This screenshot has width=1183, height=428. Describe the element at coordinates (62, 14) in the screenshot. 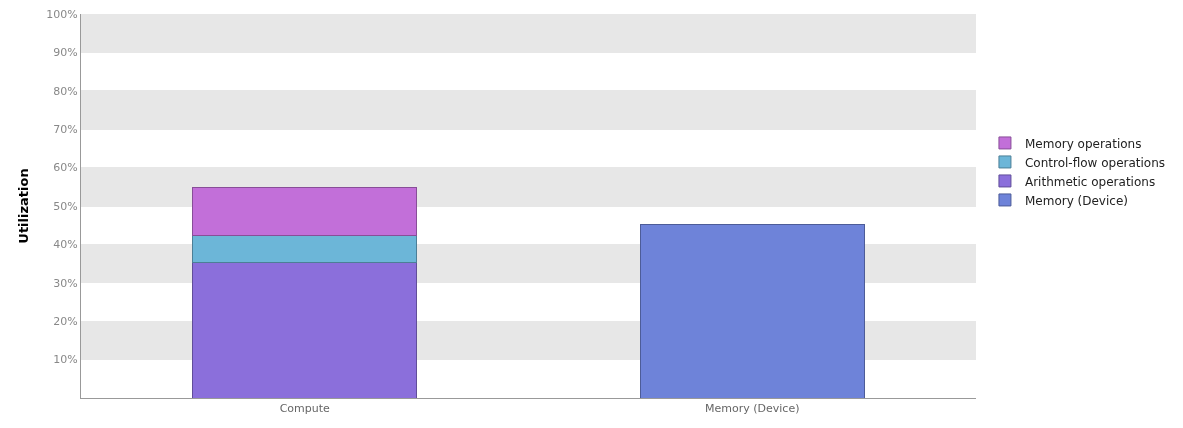

I see `y-tick-label: 100%` at that location.